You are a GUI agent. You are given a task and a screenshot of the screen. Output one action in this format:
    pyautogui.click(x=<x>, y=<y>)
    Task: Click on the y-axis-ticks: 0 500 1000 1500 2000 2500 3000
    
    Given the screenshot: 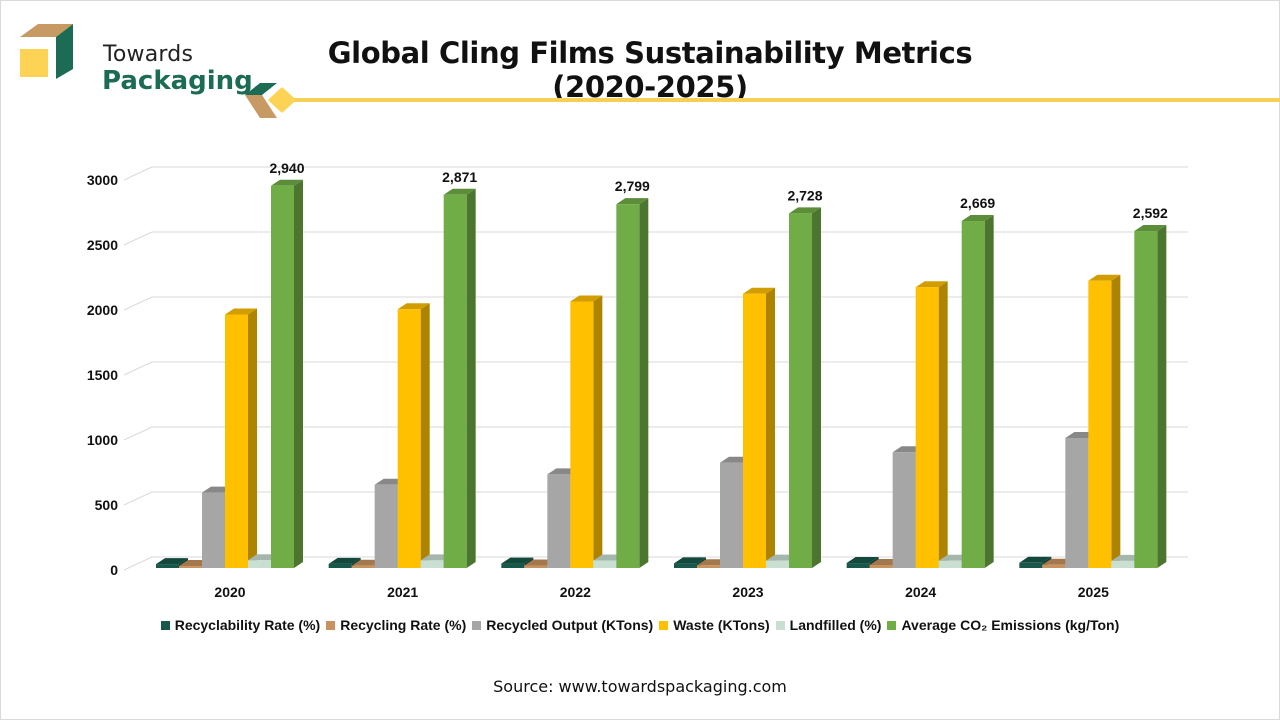 What is the action you would take?
    pyautogui.click(x=102, y=375)
    